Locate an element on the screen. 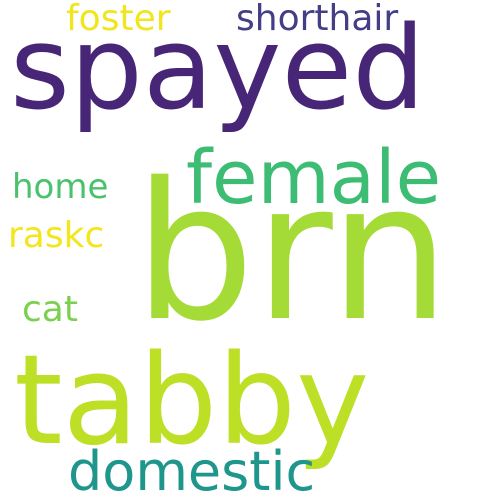  word-home: home is located at coordinates (60, 187).